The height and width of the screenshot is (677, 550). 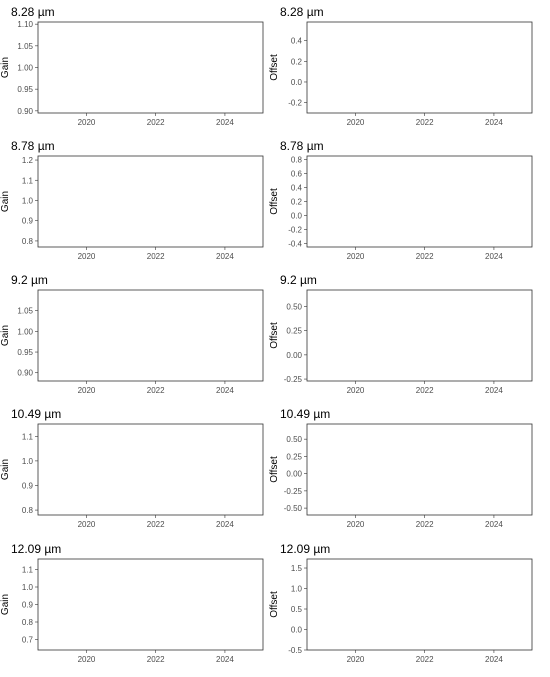 What do you see at coordinates (297, 609) in the screenshot?
I see `y-tick-label: 0.5` at bounding box center [297, 609].